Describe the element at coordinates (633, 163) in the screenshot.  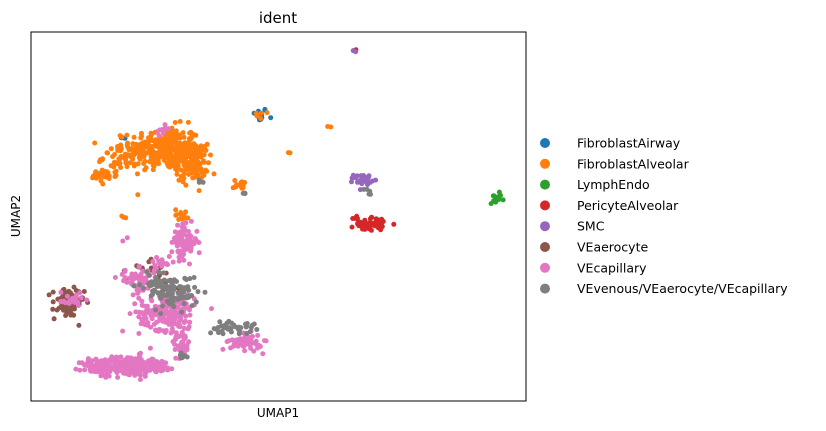
I see `legend-label: FibroblastAlveolar` at that location.